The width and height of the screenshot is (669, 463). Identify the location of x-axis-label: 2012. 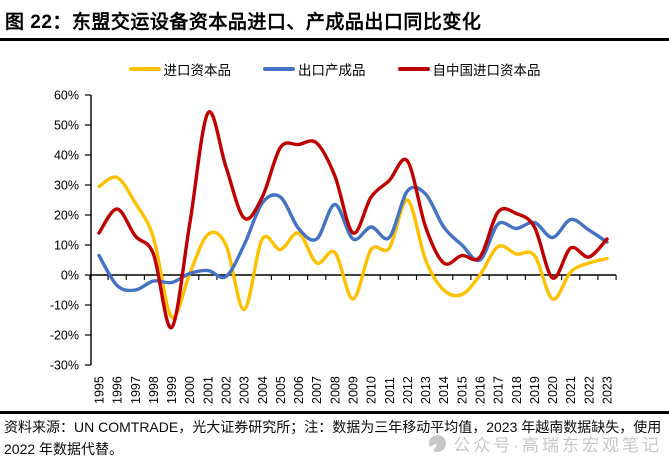
(408, 390).